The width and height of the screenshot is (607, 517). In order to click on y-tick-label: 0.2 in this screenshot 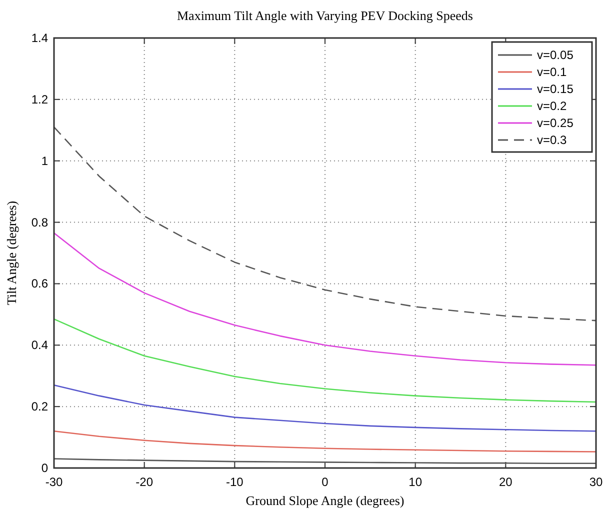, I will do `click(39, 407)`.